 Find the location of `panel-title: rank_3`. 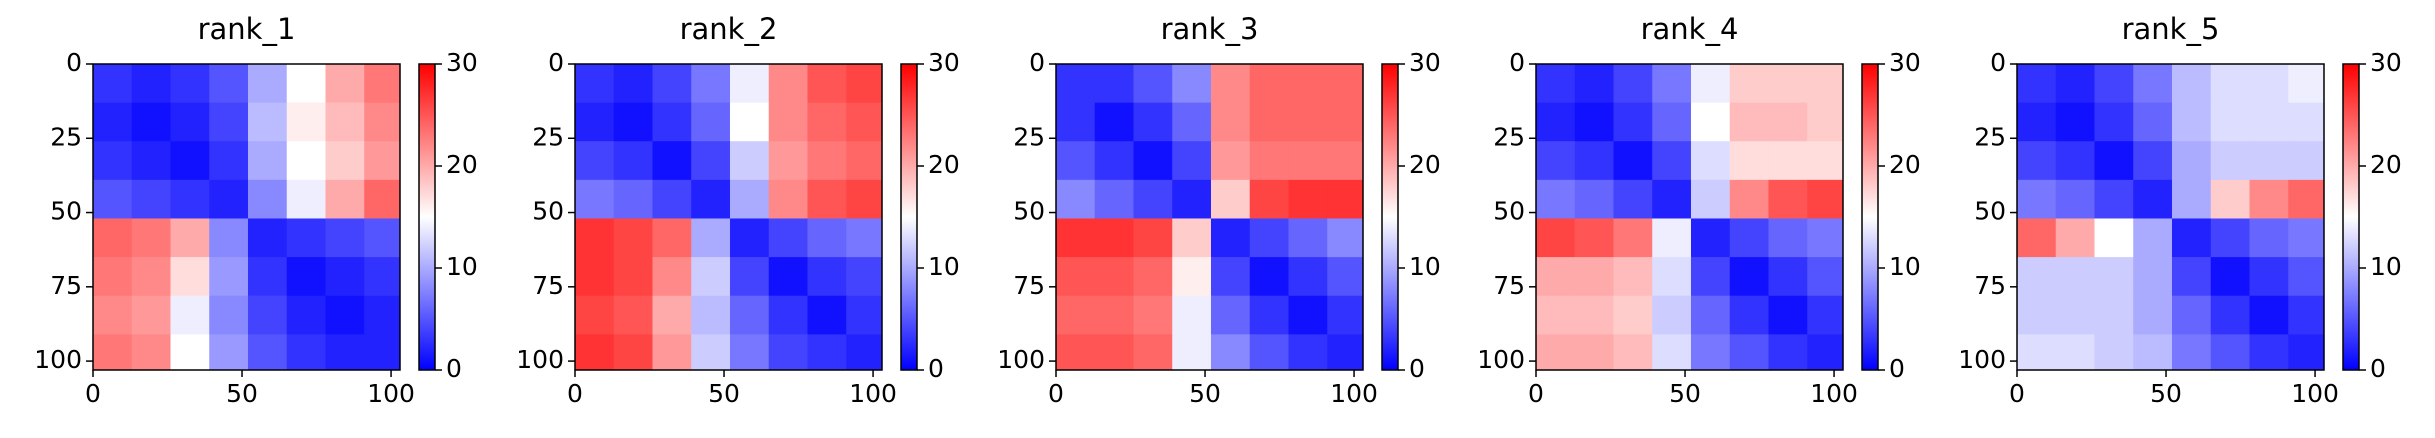

panel-title: rank_3 is located at coordinates (1210, 29).